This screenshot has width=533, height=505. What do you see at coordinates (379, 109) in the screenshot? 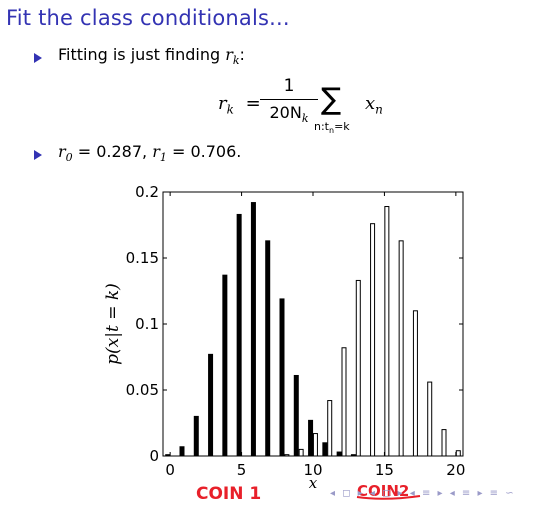
I see `eq-term-sub: n` at bounding box center [379, 109].